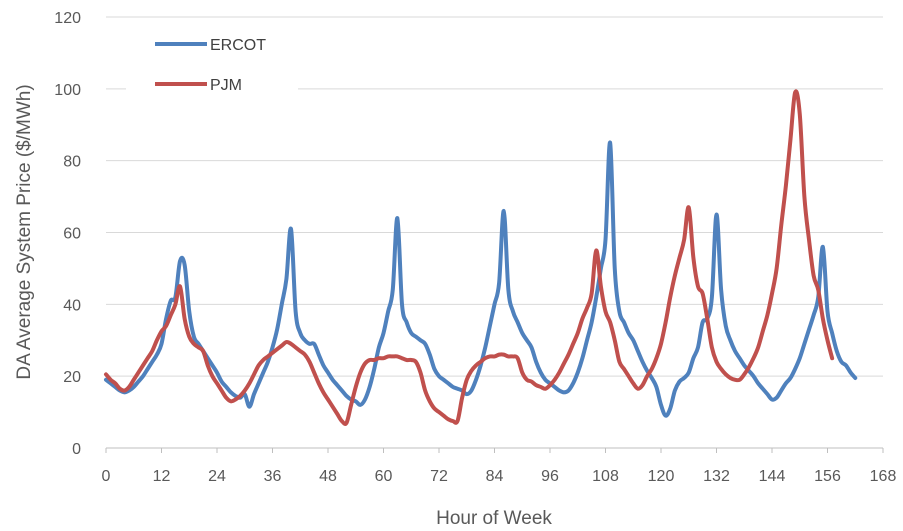  What do you see at coordinates (273, 476) in the screenshot?
I see `x-tick-label: 36` at bounding box center [273, 476].